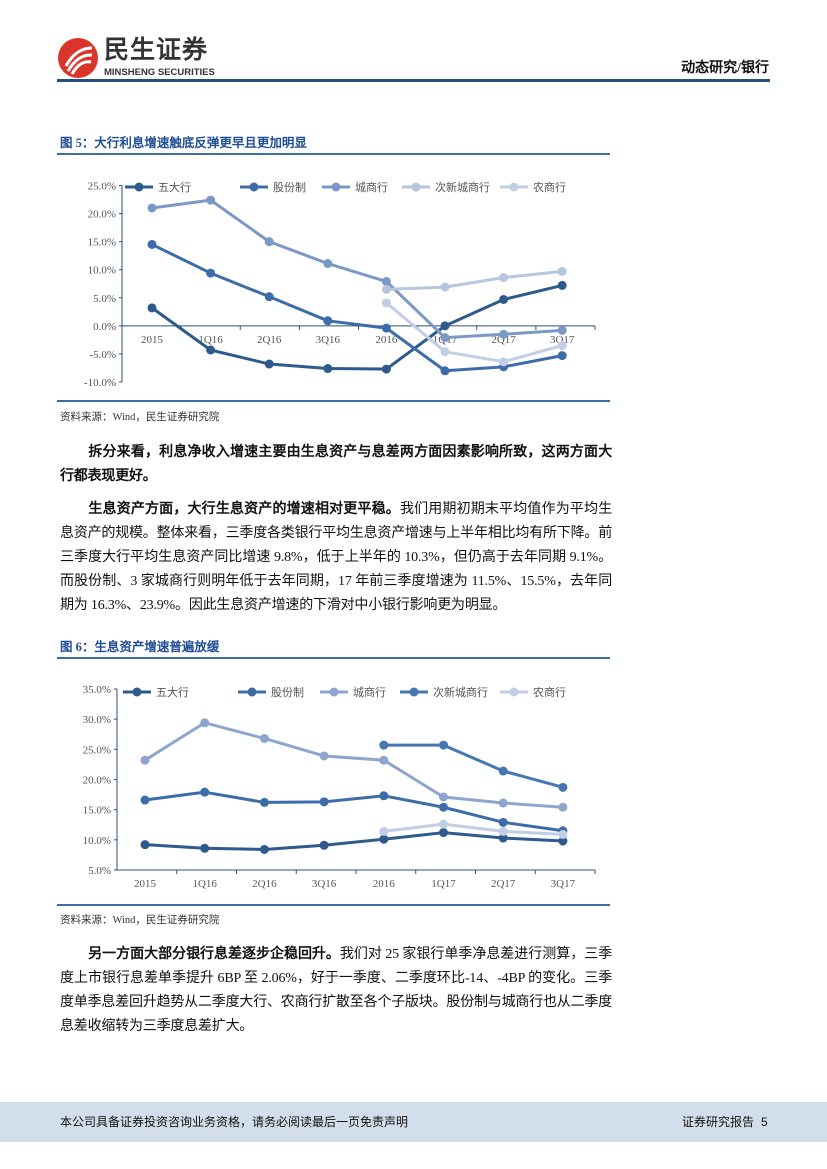 Image resolution: width=827 pixels, height=1169 pixels. What do you see at coordinates (140, 647) in the screenshot?
I see `figure6-title: 图 6：生息资产增速普遍放缓` at bounding box center [140, 647].